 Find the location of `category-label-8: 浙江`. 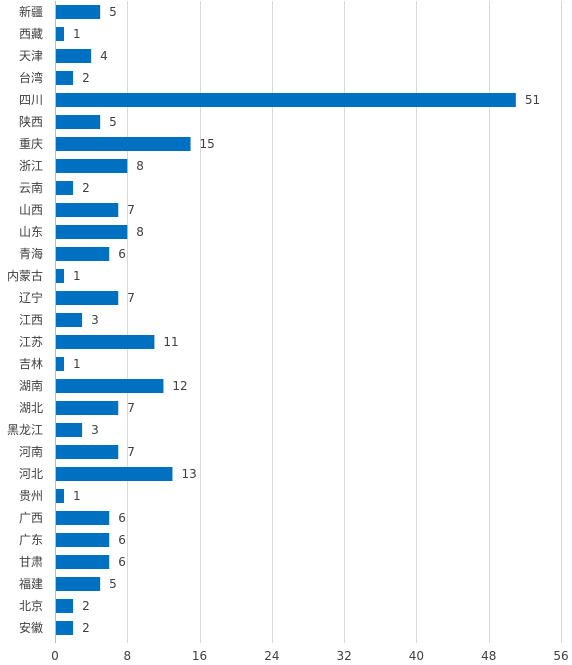

category-label-8: 浙江 is located at coordinates (31, 166).